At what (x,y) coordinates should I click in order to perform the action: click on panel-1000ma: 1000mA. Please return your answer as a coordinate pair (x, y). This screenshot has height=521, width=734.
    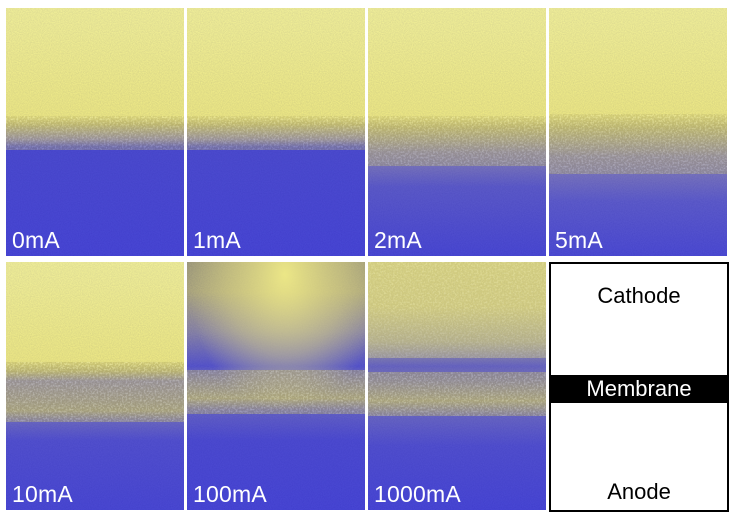
    Looking at the image, I should click on (457, 386).